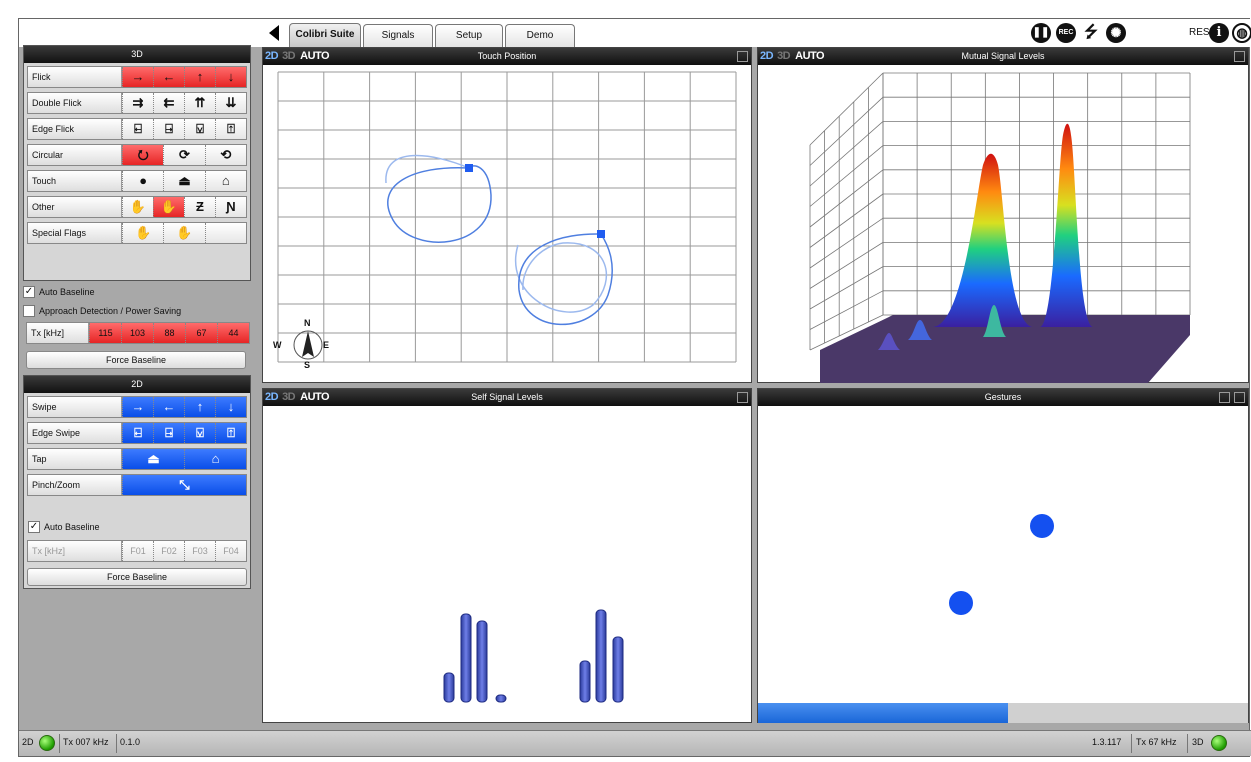  Describe the element at coordinates (143, 233) in the screenshot. I see `gesture-toggle-6-0: ✋` at that location.